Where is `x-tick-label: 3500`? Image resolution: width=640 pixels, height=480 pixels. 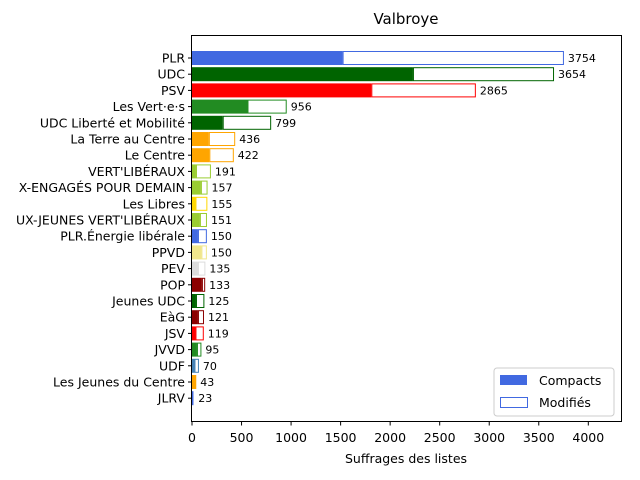 x-tick-label: 3500 is located at coordinates (539, 437).